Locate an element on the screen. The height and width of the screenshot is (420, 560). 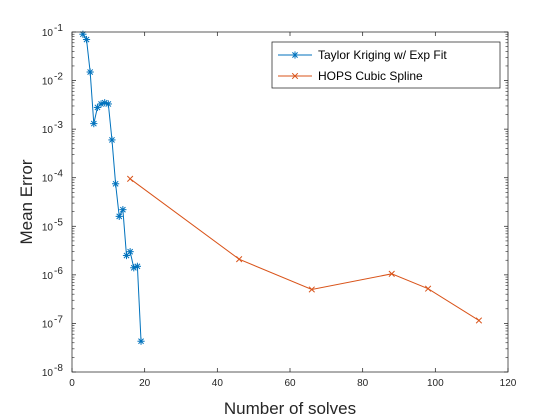
x-tick-label: 20 is located at coordinates (145, 383).